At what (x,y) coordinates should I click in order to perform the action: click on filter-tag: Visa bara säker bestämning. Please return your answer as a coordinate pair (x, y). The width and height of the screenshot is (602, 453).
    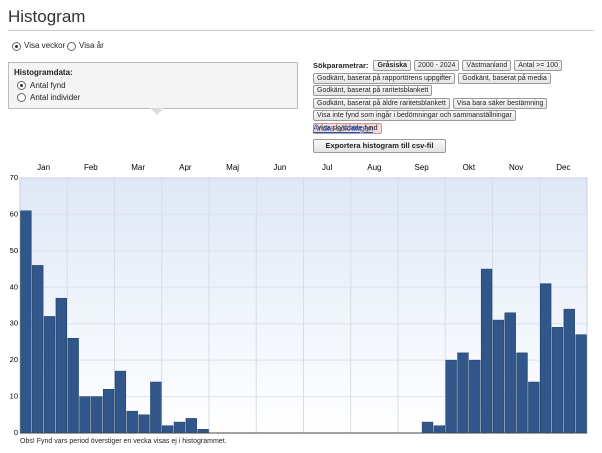
    Looking at the image, I should click on (500, 103).